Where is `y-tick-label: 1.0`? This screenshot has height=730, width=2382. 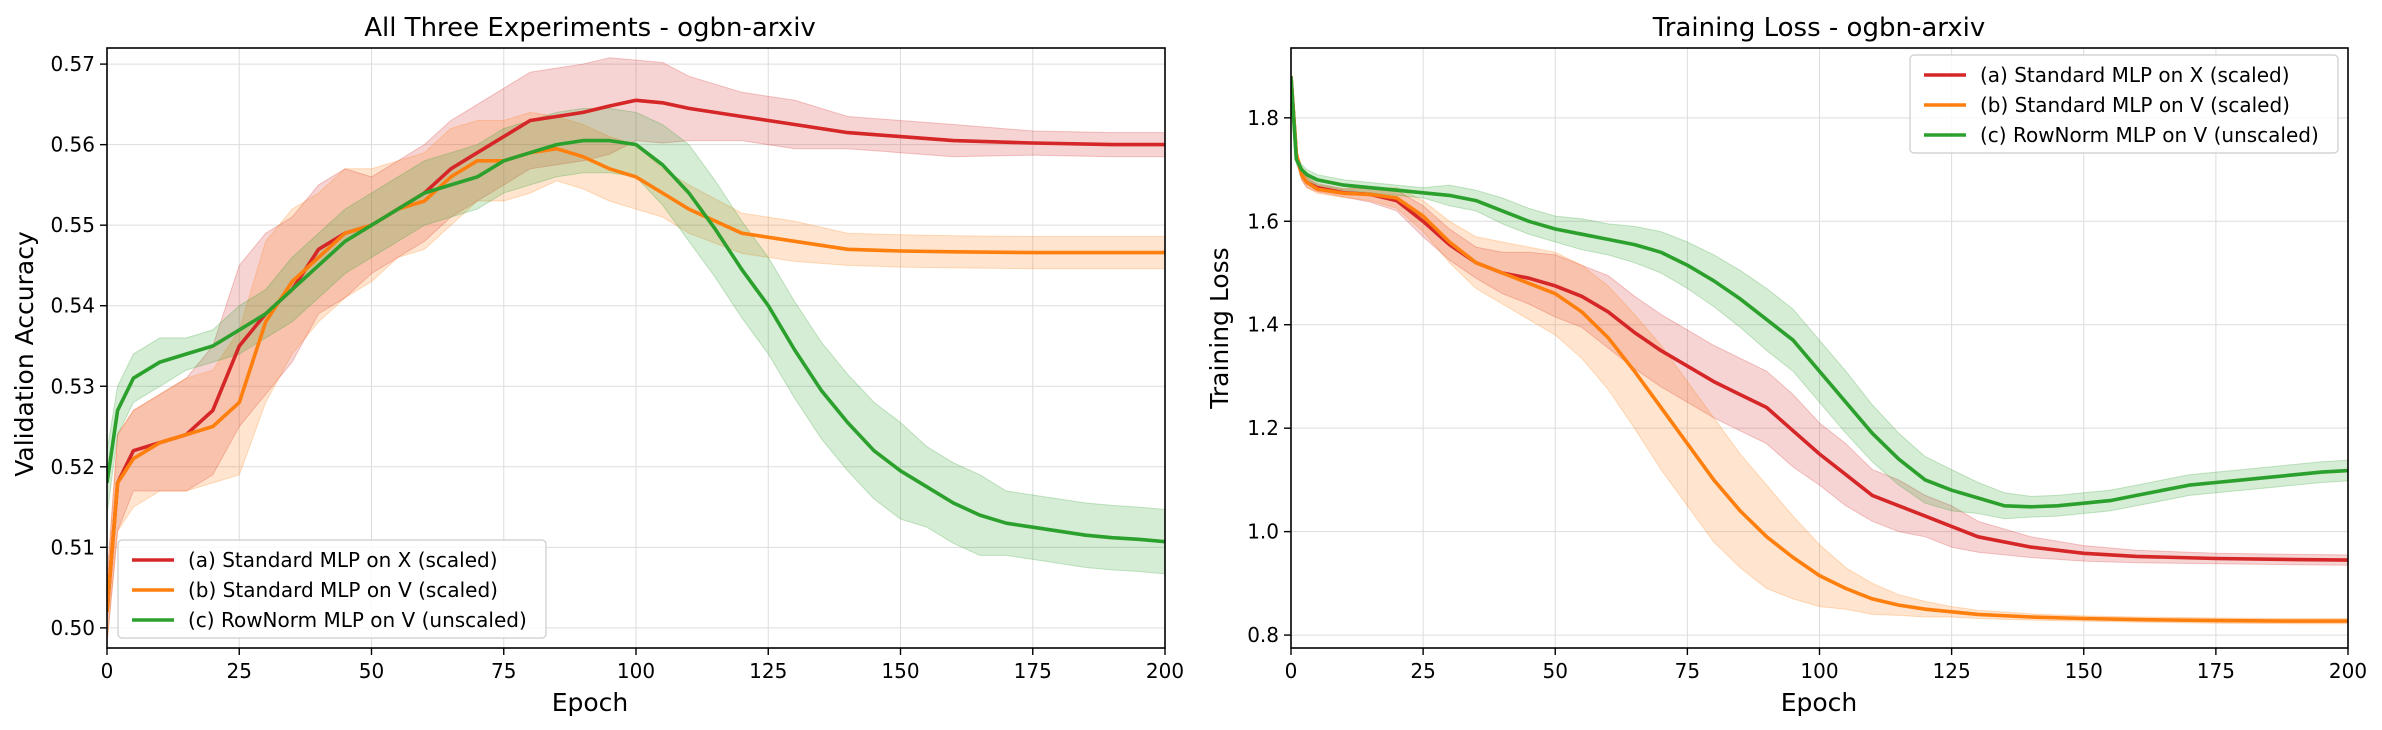
y-tick-label: 1.0 is located at coordinates (1263, 532).